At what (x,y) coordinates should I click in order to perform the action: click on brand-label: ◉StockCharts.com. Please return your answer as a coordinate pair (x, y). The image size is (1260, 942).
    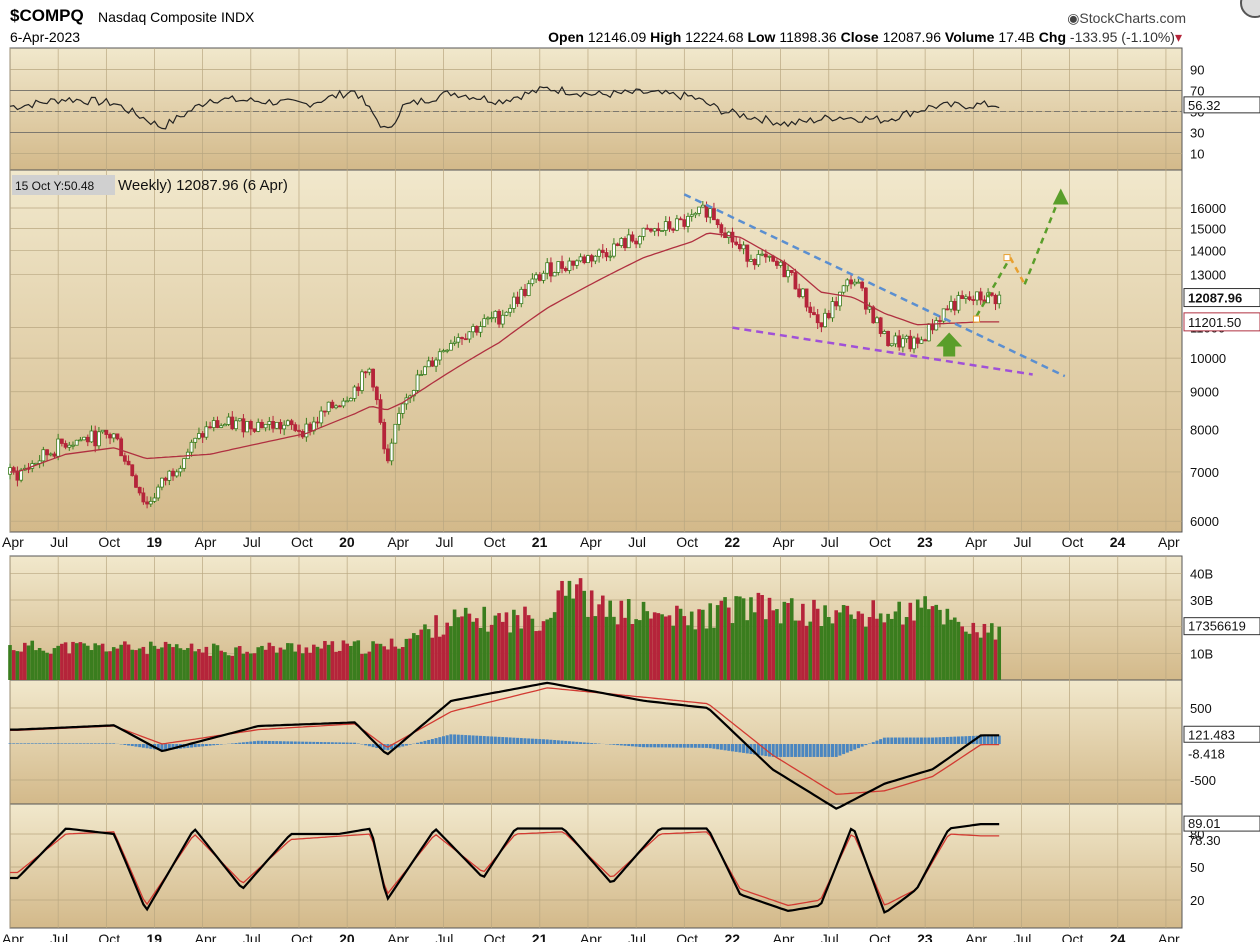
    Looking at the image, I should click on (1126, 18).